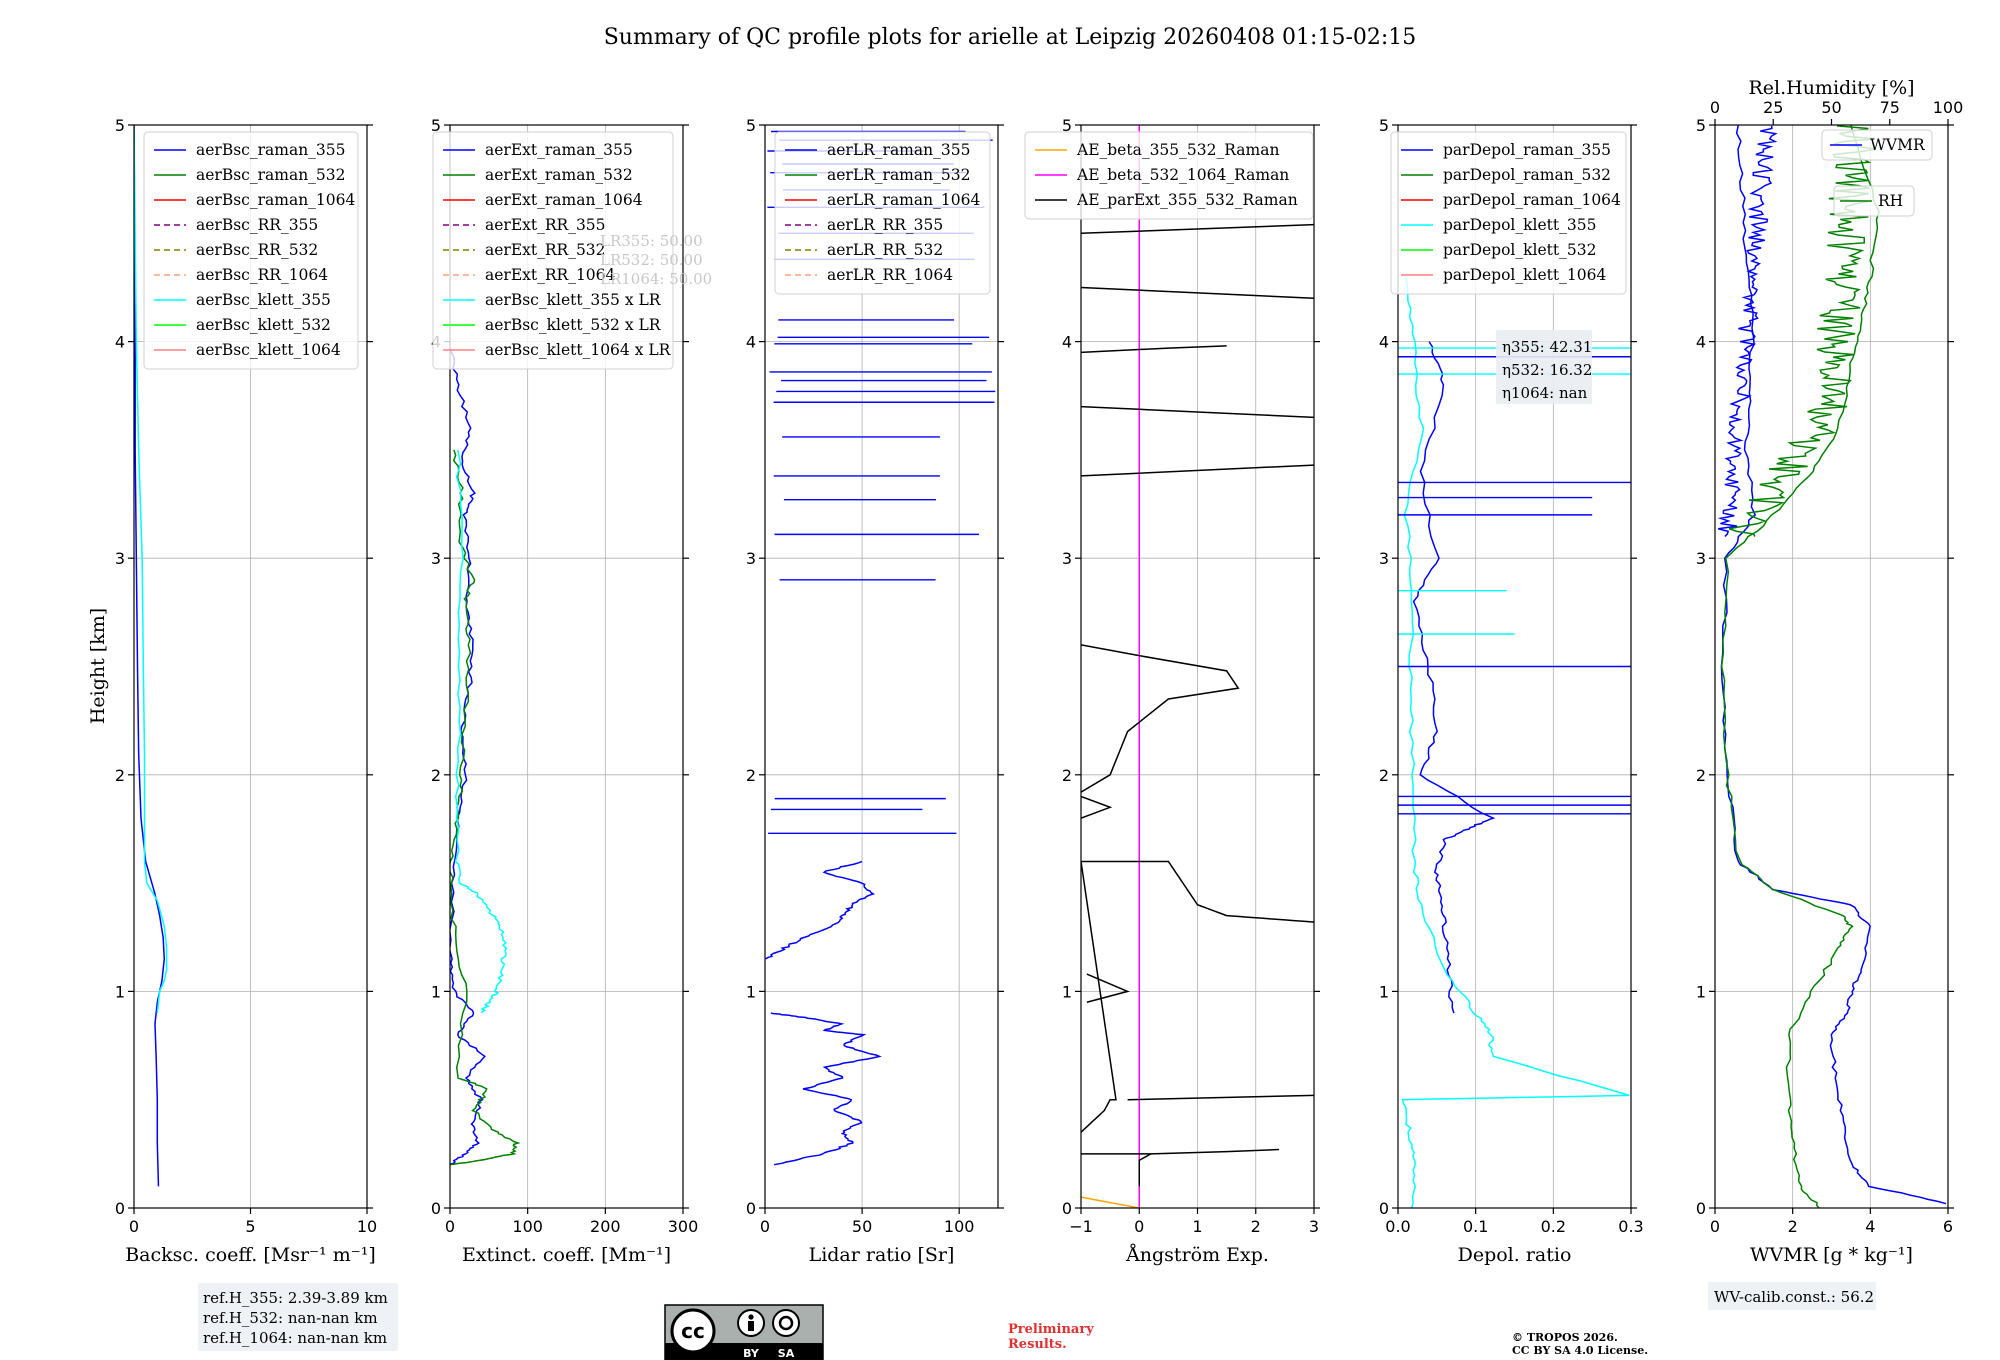 The height and width of the screenshot is (1360, 2000). I want to click on top-tick-label: 50, so click(1831, 107).